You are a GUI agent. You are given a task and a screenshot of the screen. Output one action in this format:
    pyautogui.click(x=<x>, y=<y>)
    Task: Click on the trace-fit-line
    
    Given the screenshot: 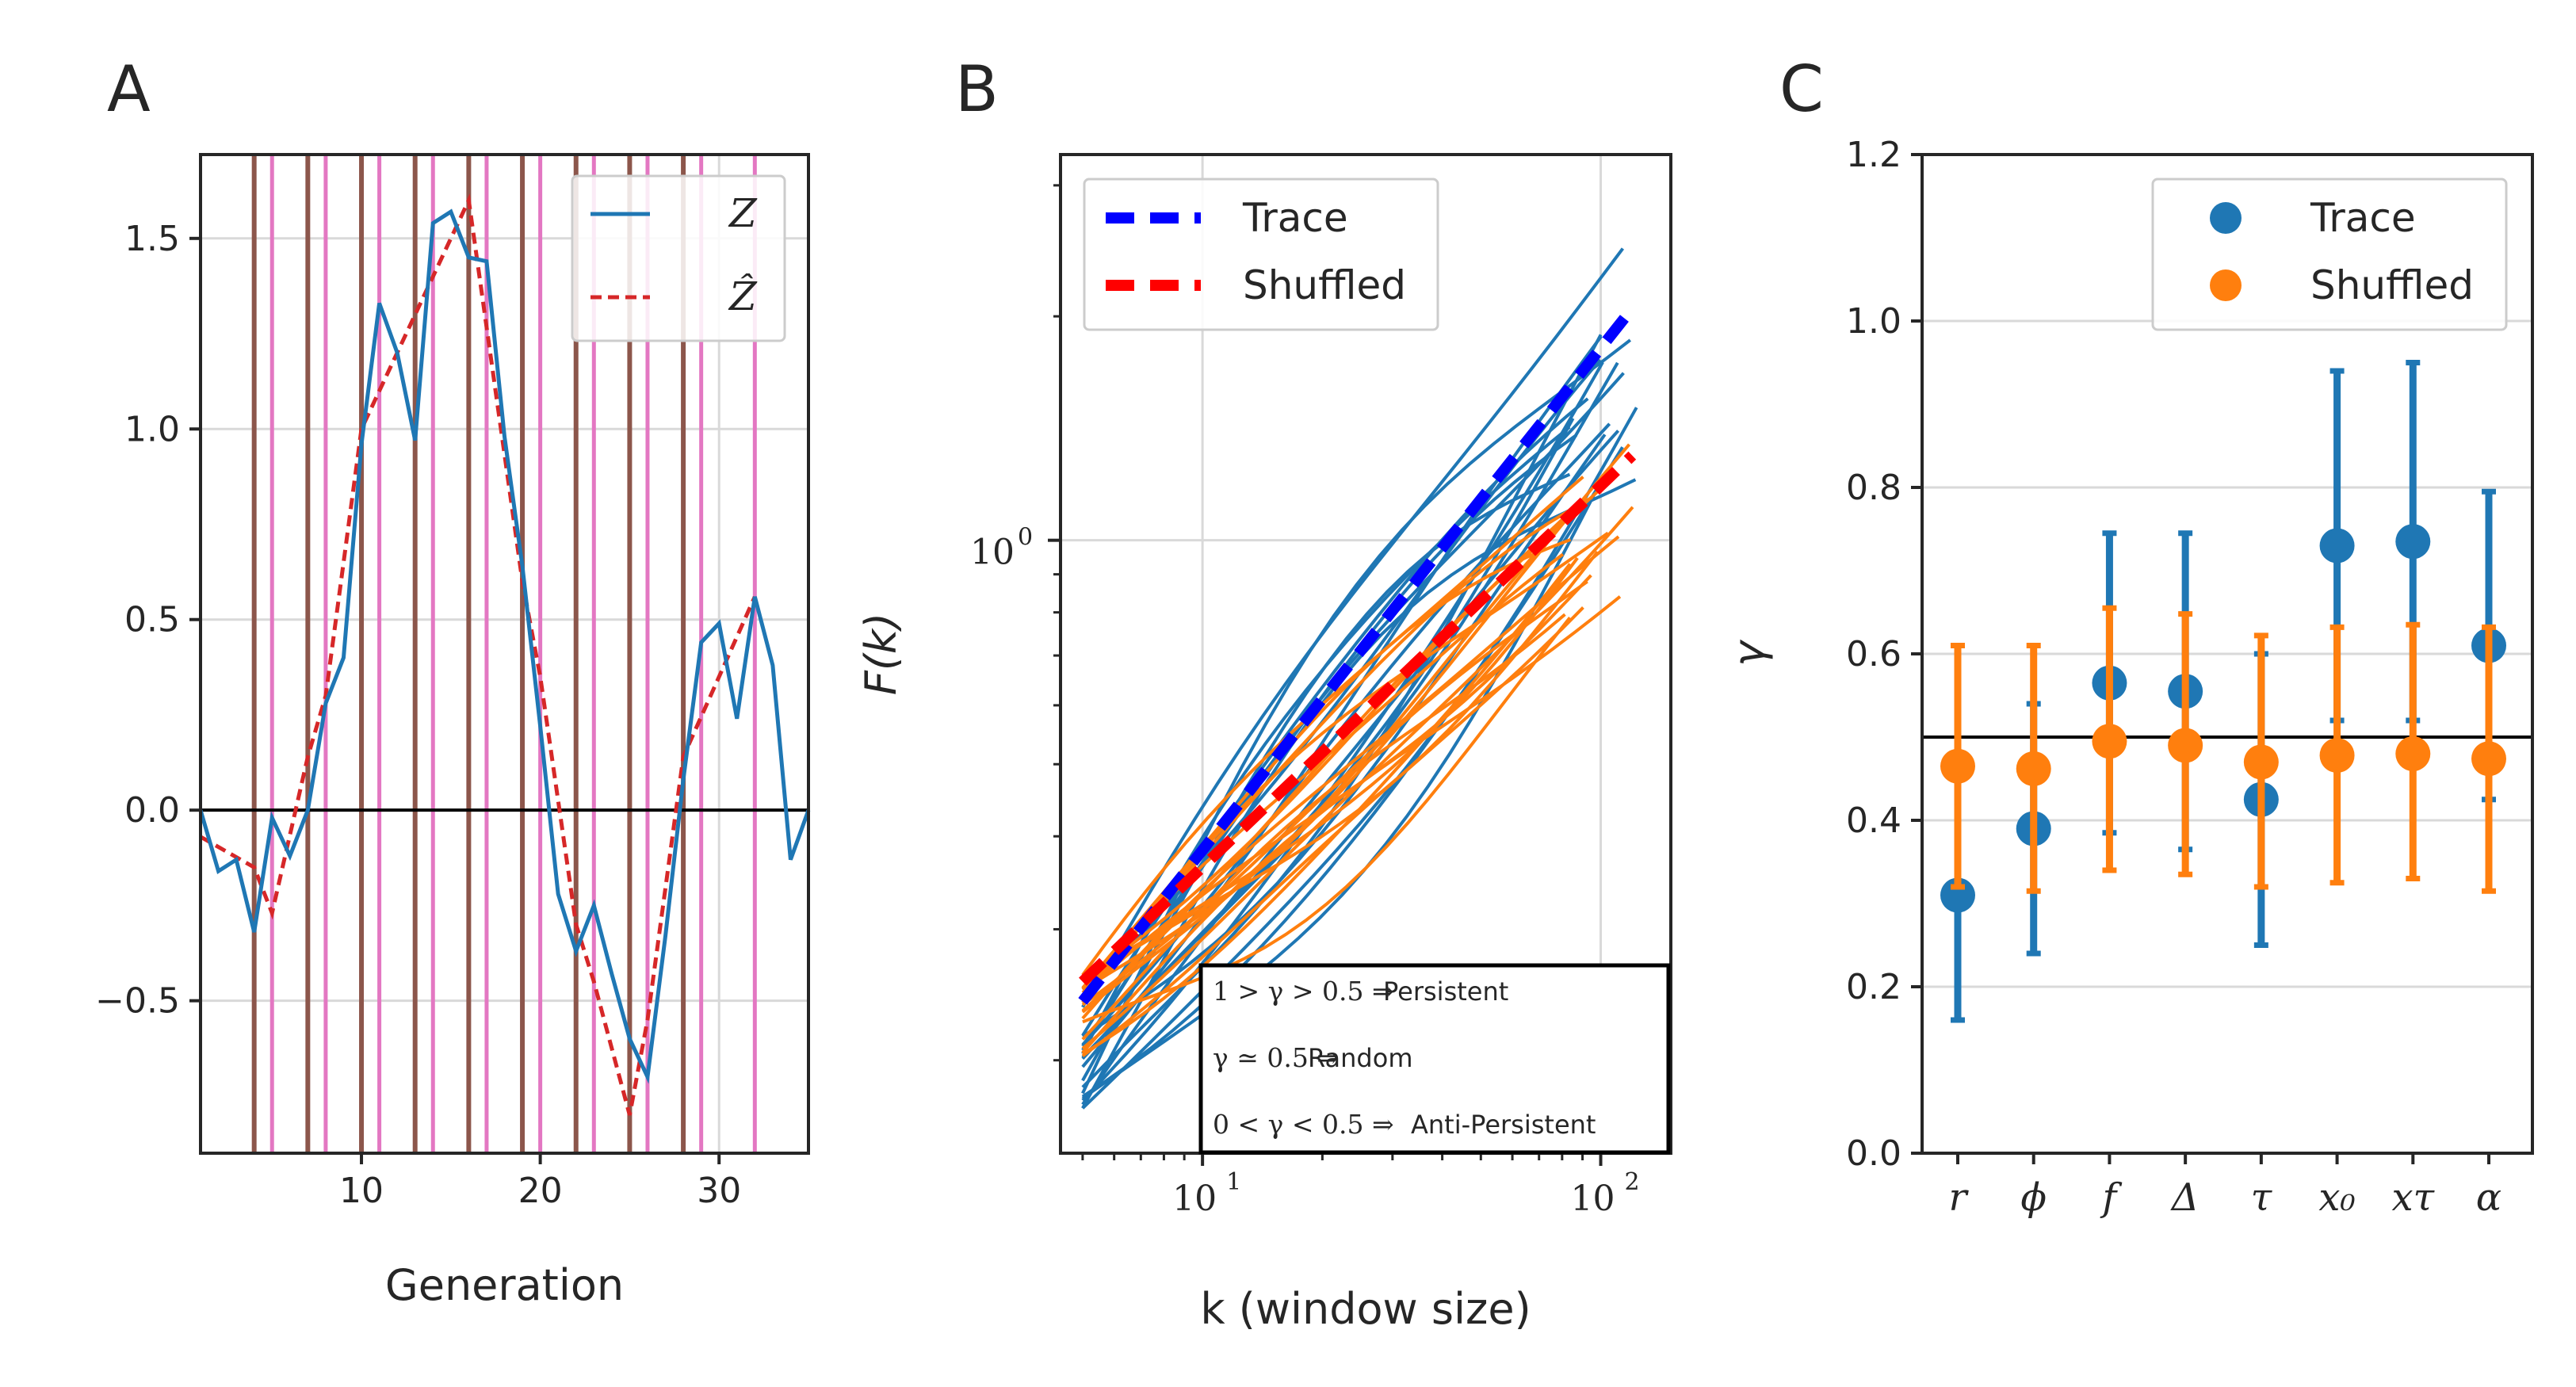 What is the action you would take?
    pyautogui.click(x=1357, y=655)
    